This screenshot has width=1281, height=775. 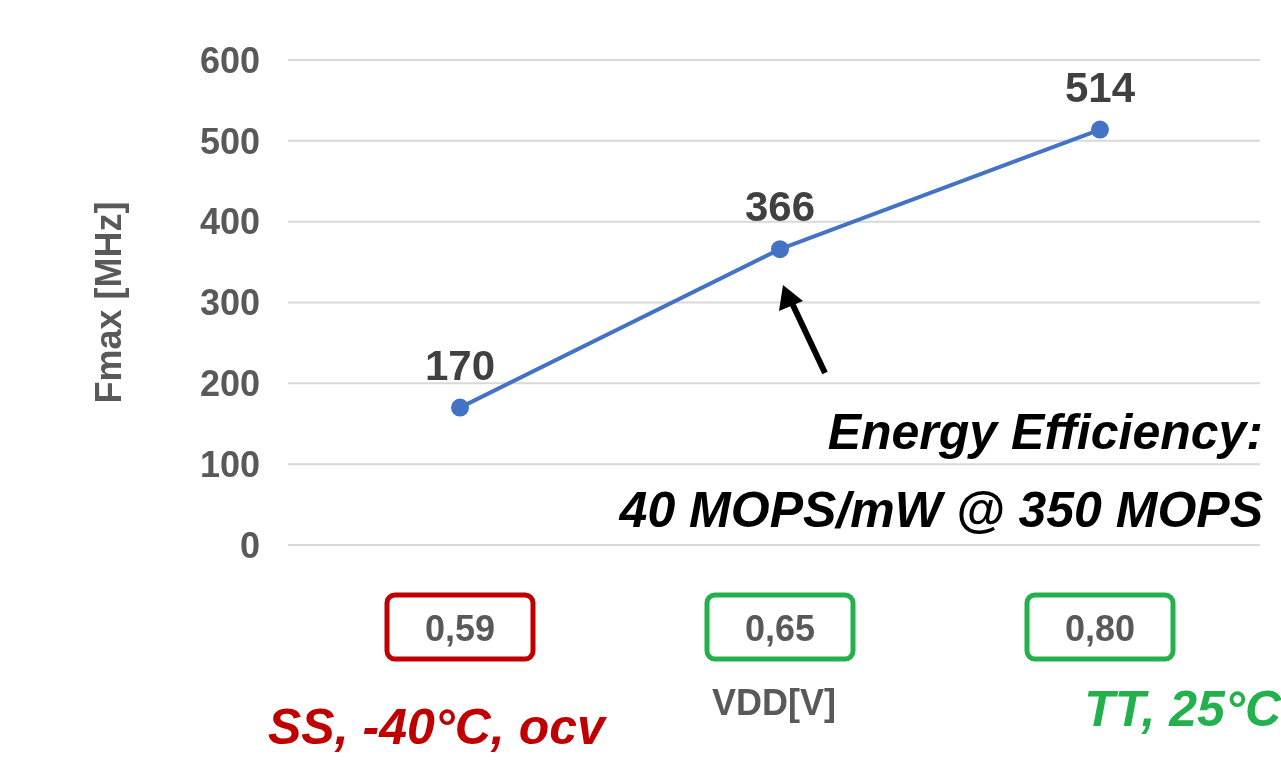 I want to click on y-tick-label: 500, so click(x=229, y=141).